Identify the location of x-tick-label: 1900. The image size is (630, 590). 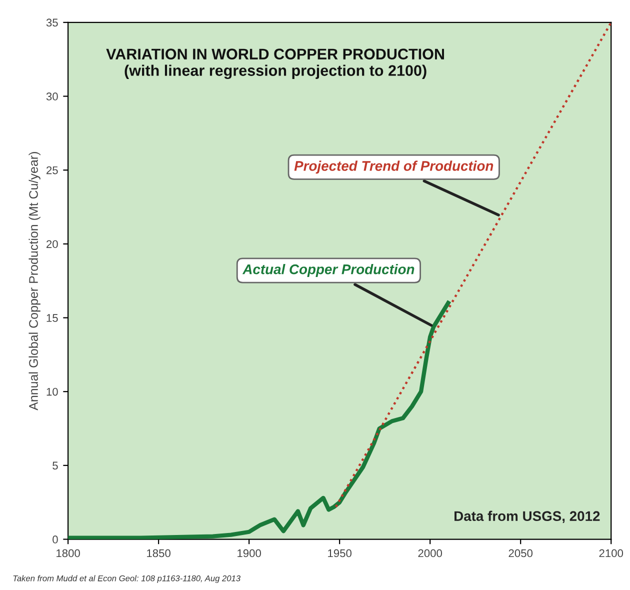
(249, 553).